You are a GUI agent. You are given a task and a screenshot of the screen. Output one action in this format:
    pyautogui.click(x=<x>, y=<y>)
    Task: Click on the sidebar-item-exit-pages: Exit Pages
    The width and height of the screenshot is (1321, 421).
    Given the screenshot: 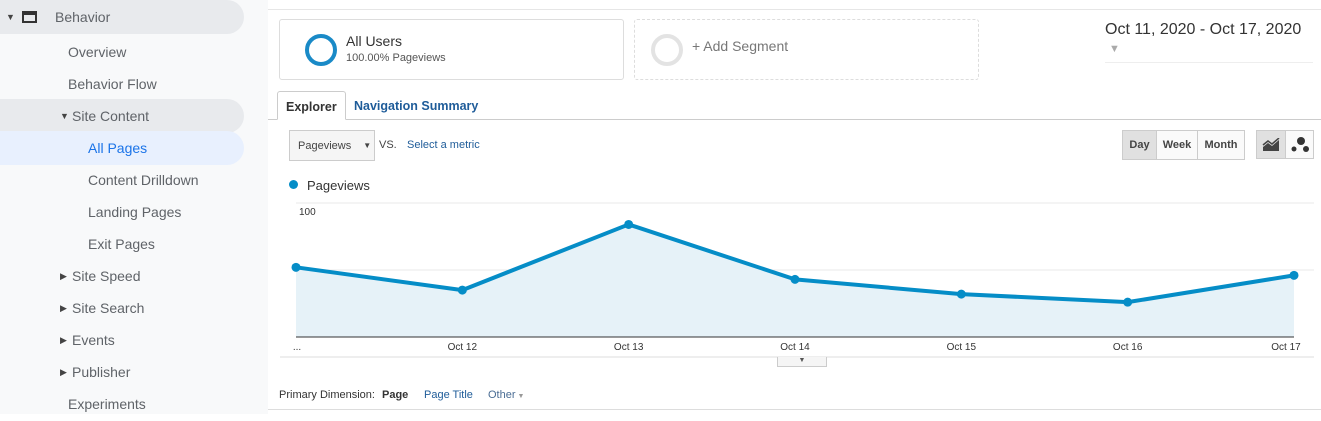 What is the action you would take?
    pyautogui.click(x=121, y=244)
    